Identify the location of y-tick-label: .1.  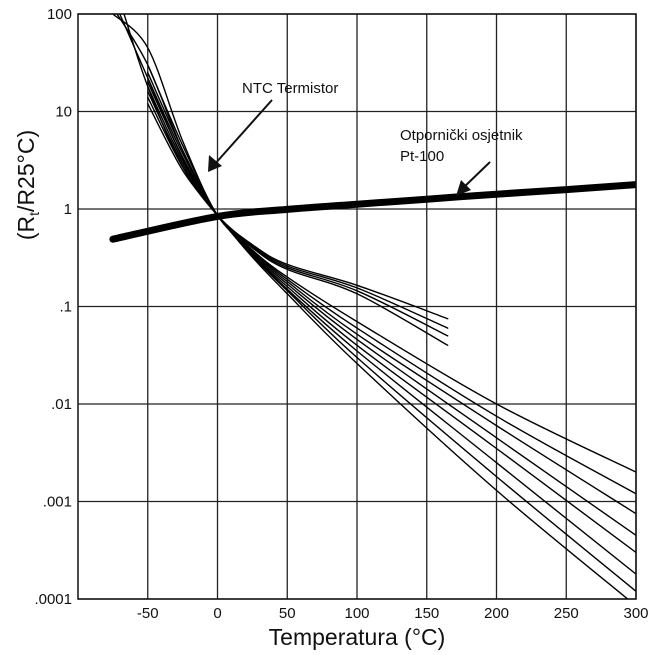
(65, 307).